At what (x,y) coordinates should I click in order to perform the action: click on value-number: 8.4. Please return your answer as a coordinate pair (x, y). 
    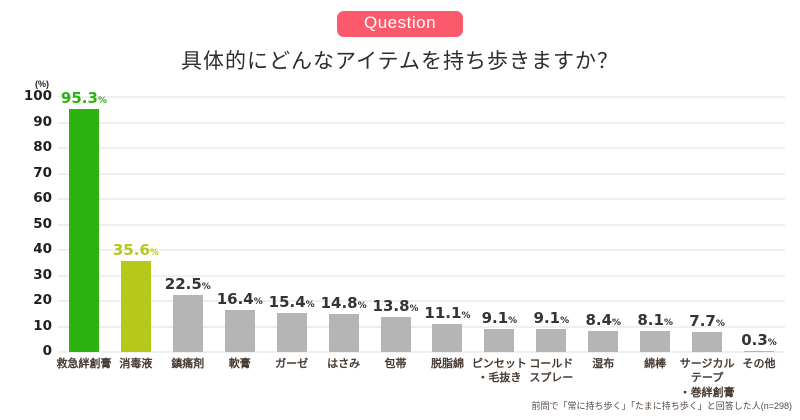
    Looking at the image, I should click on (599, 319).